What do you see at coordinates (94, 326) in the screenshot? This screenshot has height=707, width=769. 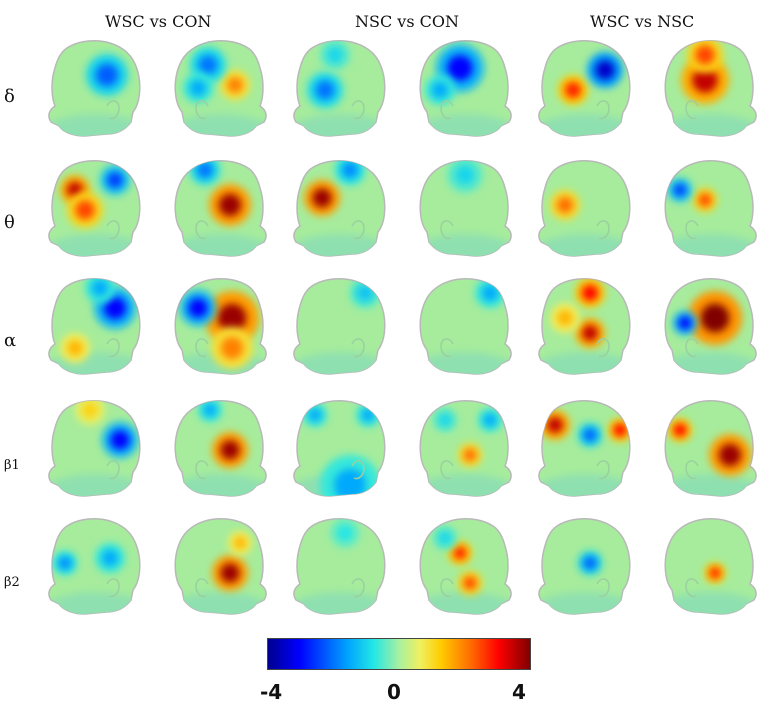 I see `head-map-r2-c0` at bounding box center [94, 326].